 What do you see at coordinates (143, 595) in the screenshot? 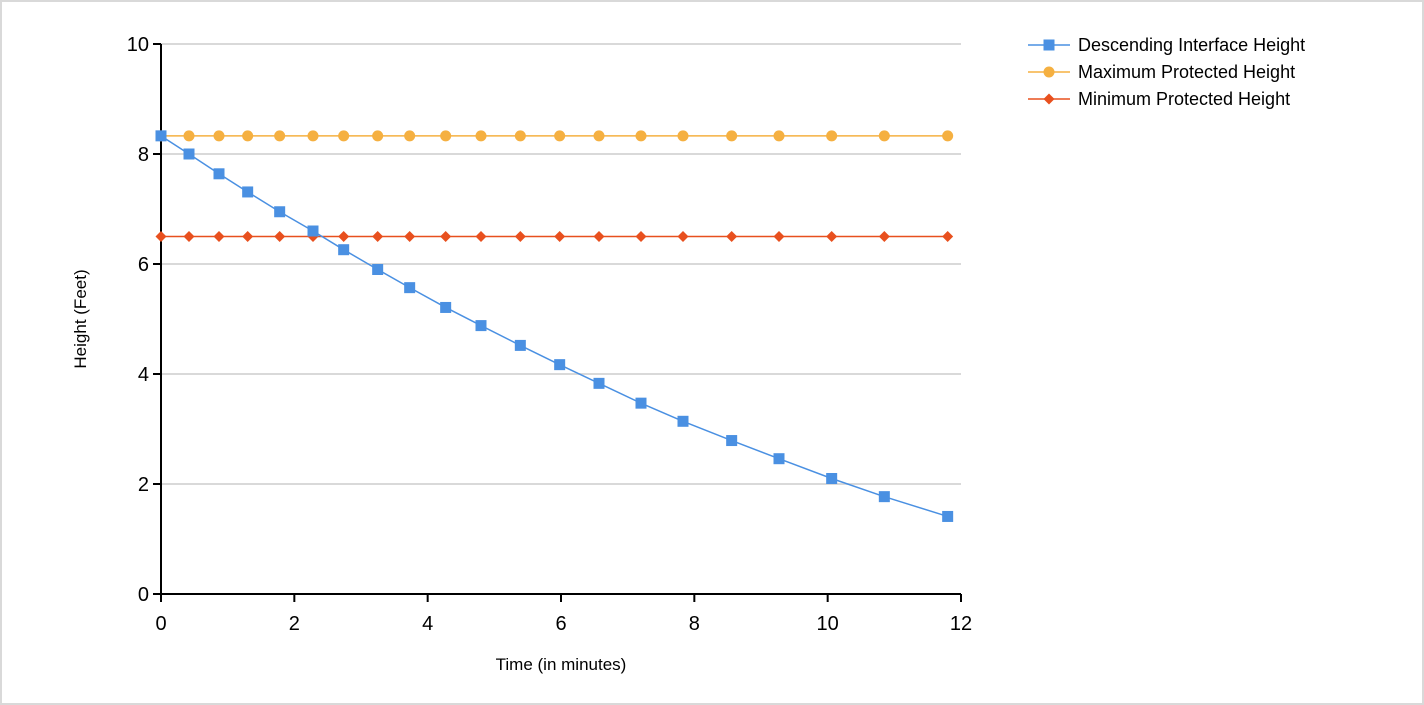
I see `y-tick-label: 0` at bounding box center [143, 595].